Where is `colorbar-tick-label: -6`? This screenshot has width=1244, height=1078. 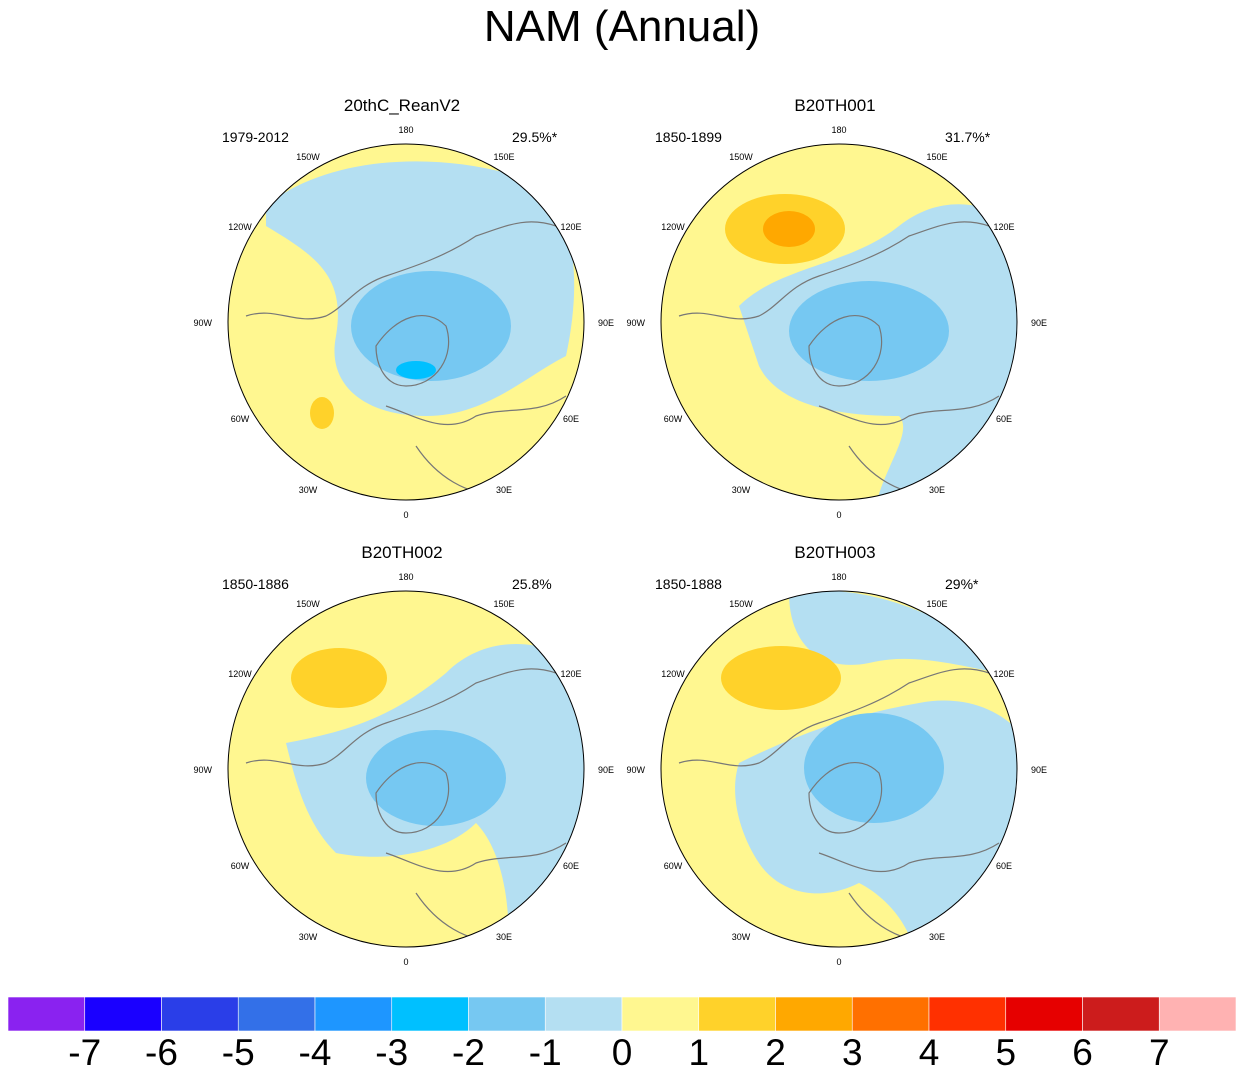
colorbar-tick-label: -6 is located at coordinates (161, 1052).